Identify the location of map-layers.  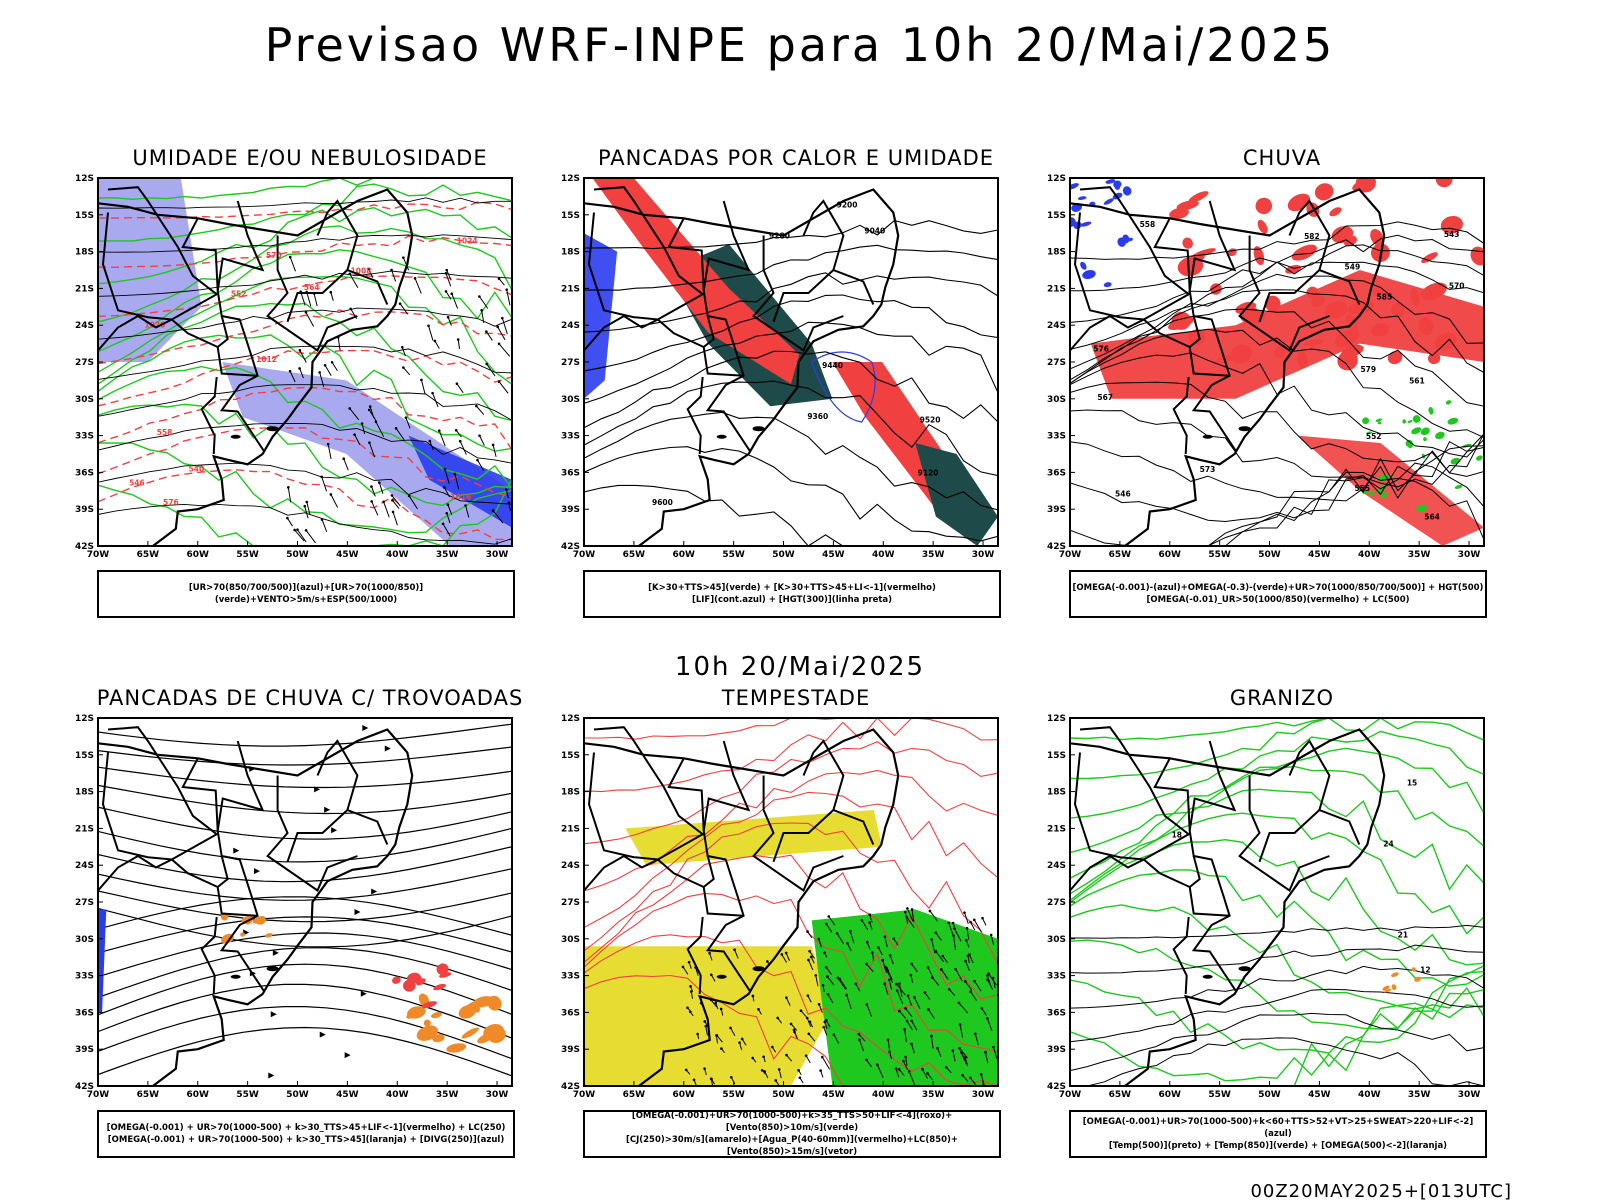
(305, 902).